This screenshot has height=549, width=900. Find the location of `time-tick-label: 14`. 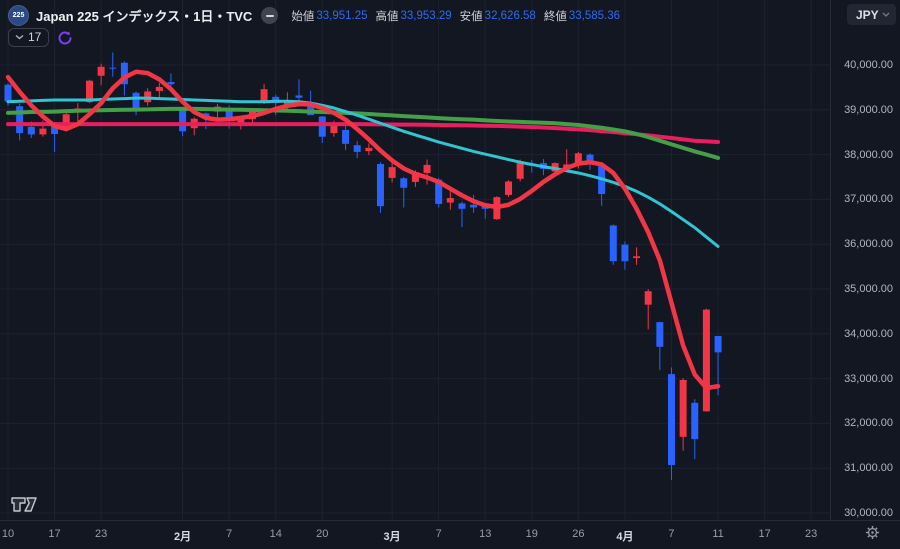

time-tick-label: 14 is located at coordinates (275, 534).